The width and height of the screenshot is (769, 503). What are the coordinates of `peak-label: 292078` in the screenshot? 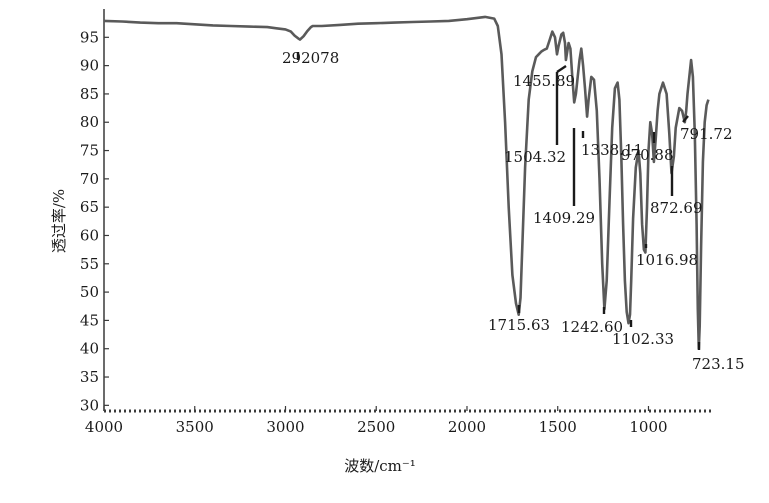 It's located at (310, 58).